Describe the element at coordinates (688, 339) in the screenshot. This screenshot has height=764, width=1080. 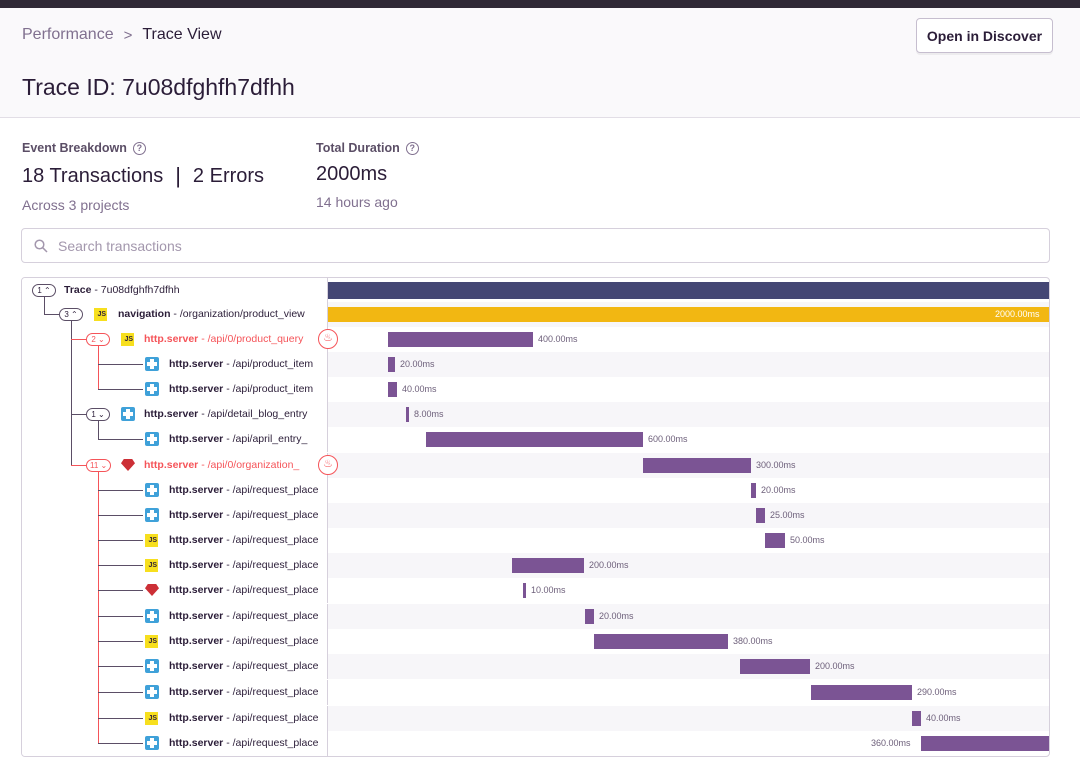
I see `trace-bar-area: 400.00ms` at that location.